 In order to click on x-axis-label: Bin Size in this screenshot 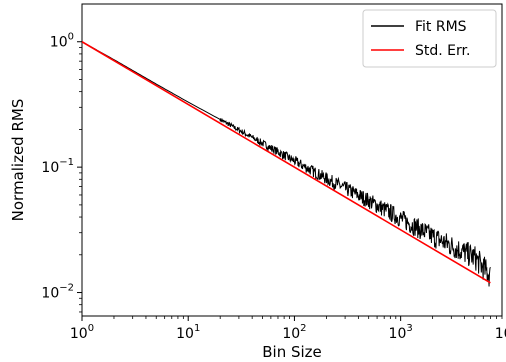, I will do `click(292, 352)`.